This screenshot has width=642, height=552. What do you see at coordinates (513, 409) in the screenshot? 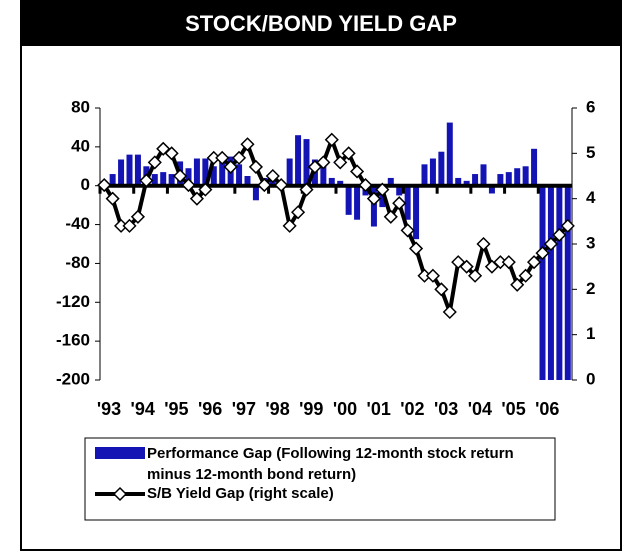
I see `x-tick-label: '05` at bounding box center [513, 409].